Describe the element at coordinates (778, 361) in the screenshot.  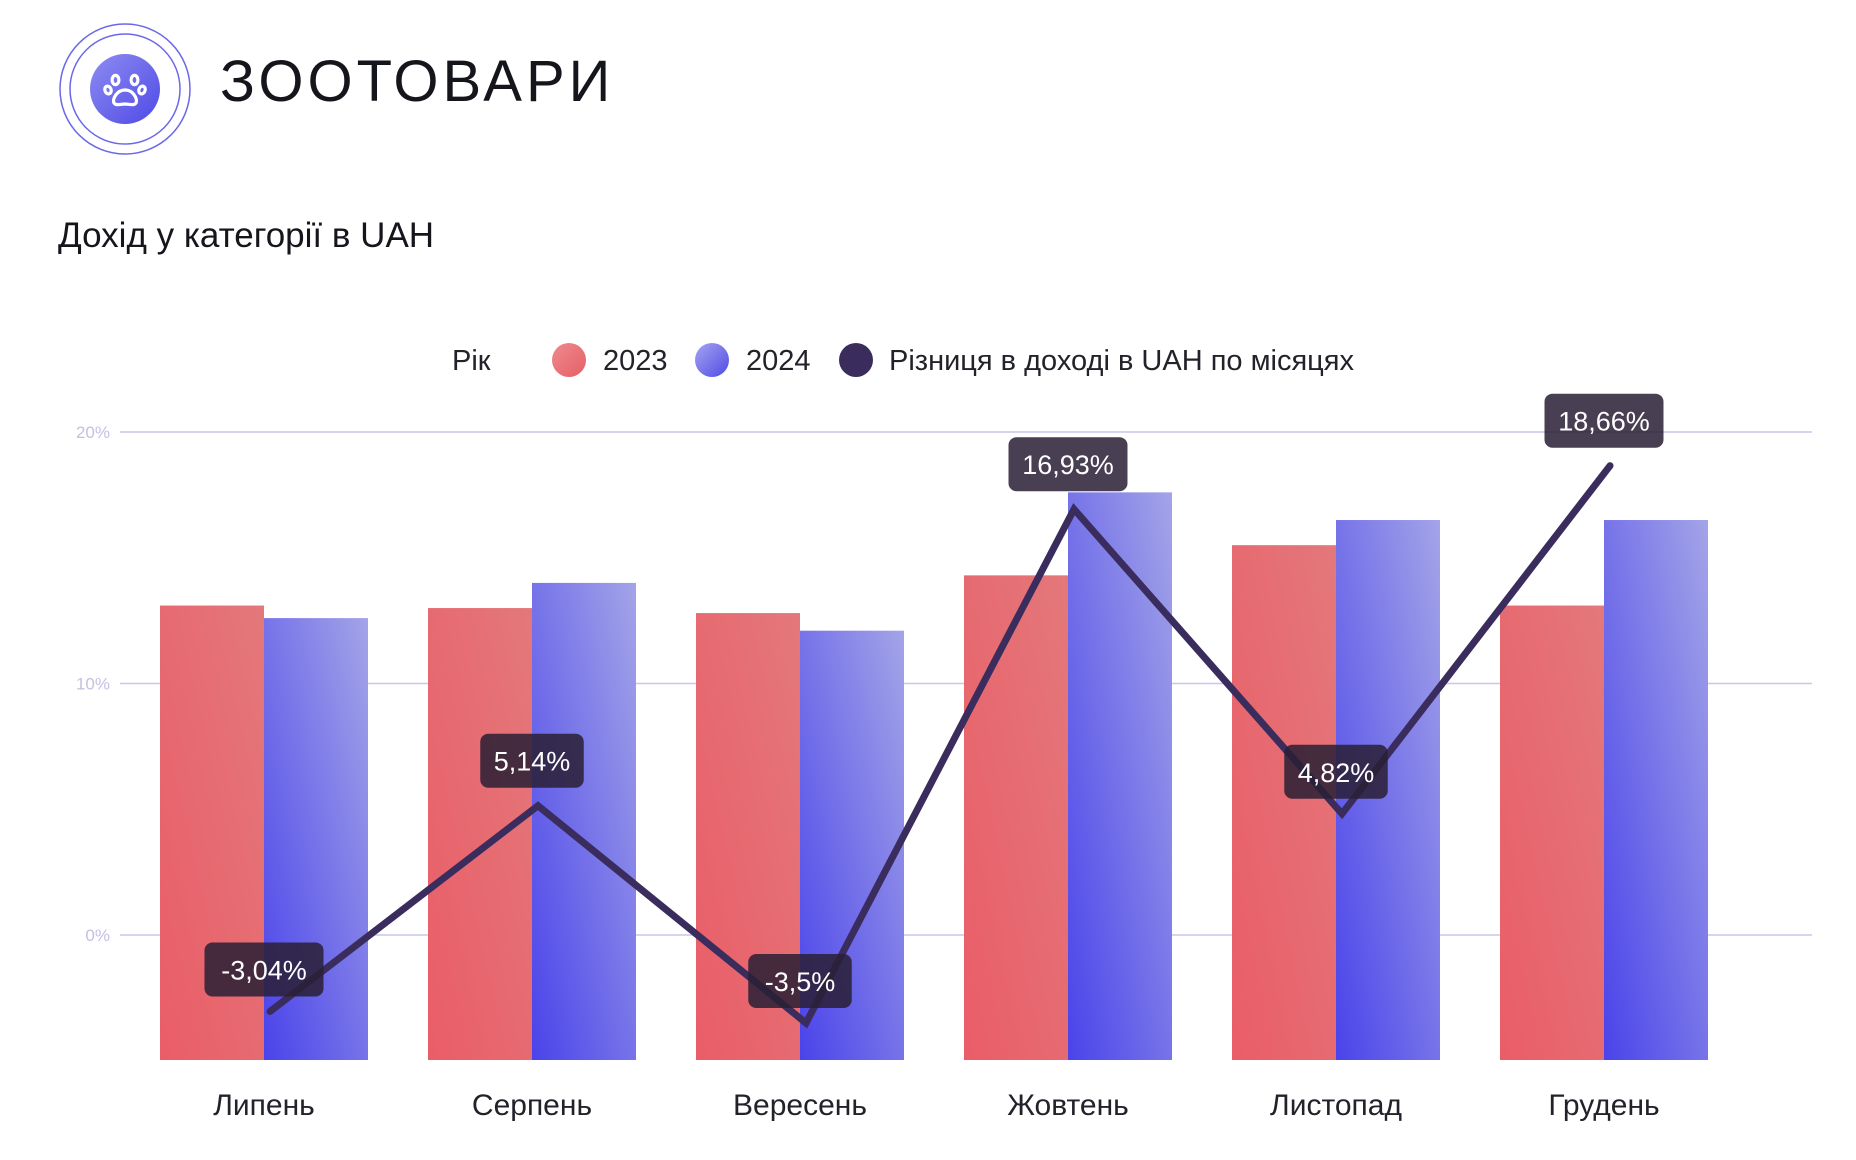
I see `legend-label-2024: 2024` at that location.